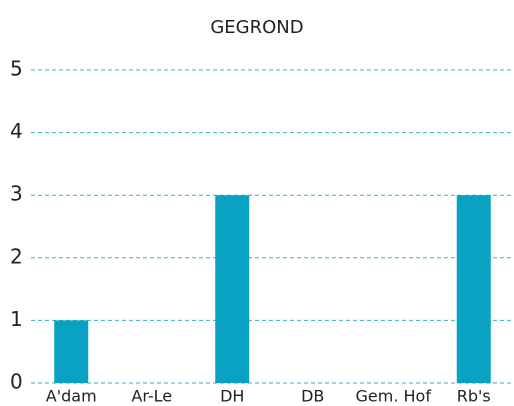 The width and height of the screenshot is (514, 406). What do you see at coordinates (16, 256) in the screenshot?
I see `y-tick-label: 2` at bounding box center [16, 256].